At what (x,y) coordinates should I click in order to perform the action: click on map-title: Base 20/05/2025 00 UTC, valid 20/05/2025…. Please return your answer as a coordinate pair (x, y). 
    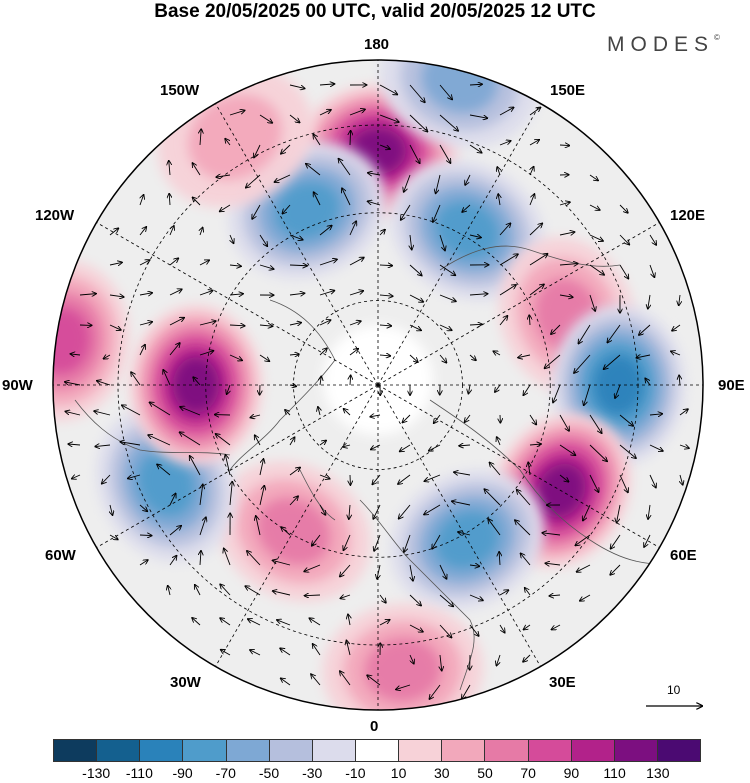
    Looking at the image, I should click on (375, 11).